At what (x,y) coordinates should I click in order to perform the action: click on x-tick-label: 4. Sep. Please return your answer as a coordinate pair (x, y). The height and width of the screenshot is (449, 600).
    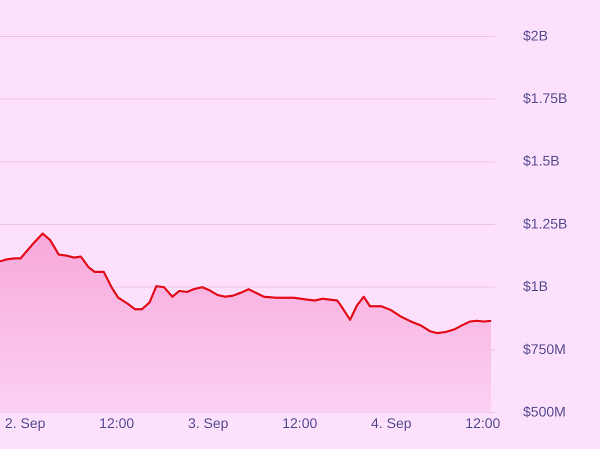
    Looking at the image, I should click on (391, 422).